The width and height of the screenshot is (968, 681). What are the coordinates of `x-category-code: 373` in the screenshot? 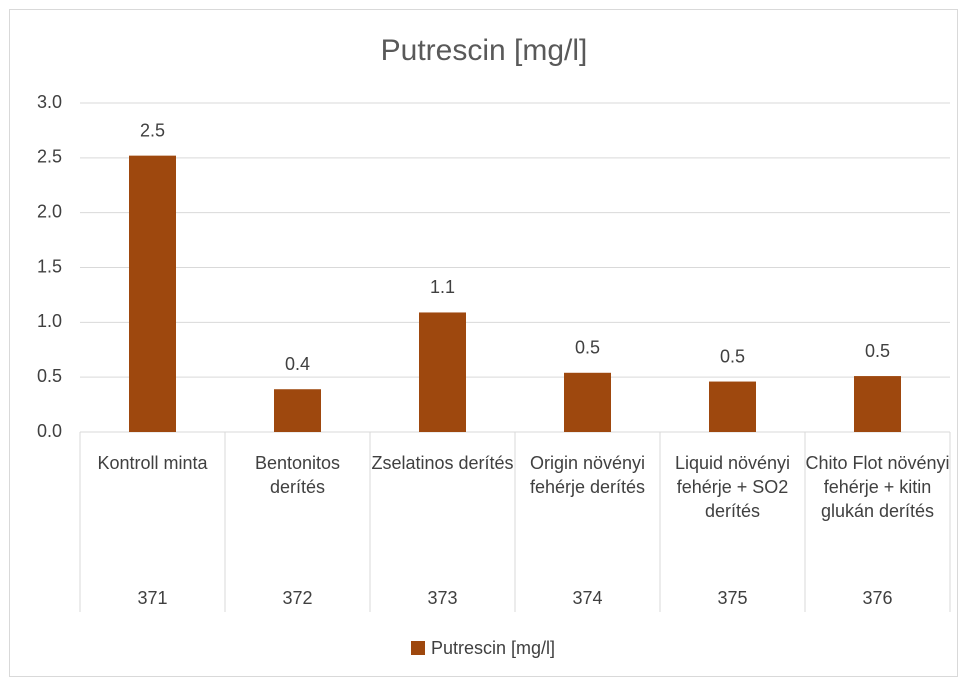 It's located at (442, 598).